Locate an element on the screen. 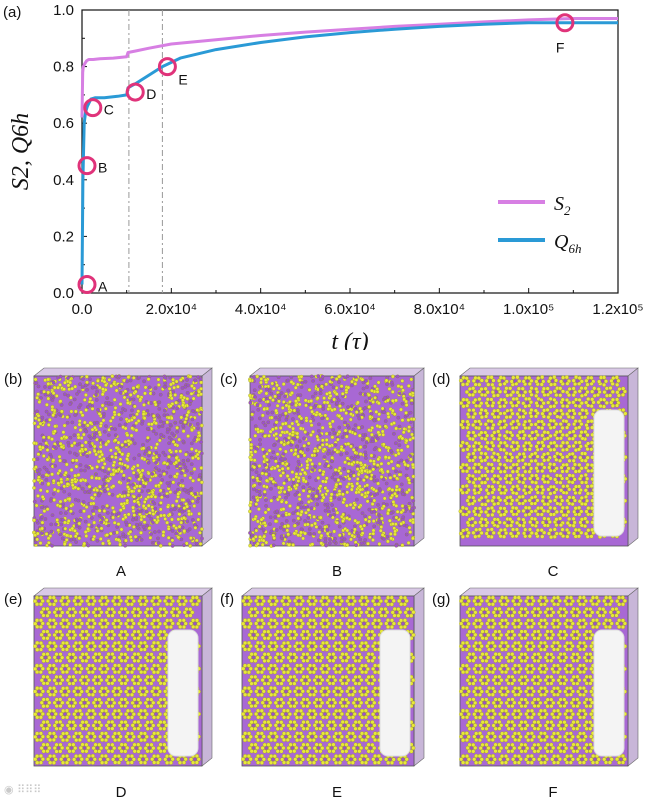 The width and height of the screenshot is (649, 805). marker-B is located at coordinates (87, 166).